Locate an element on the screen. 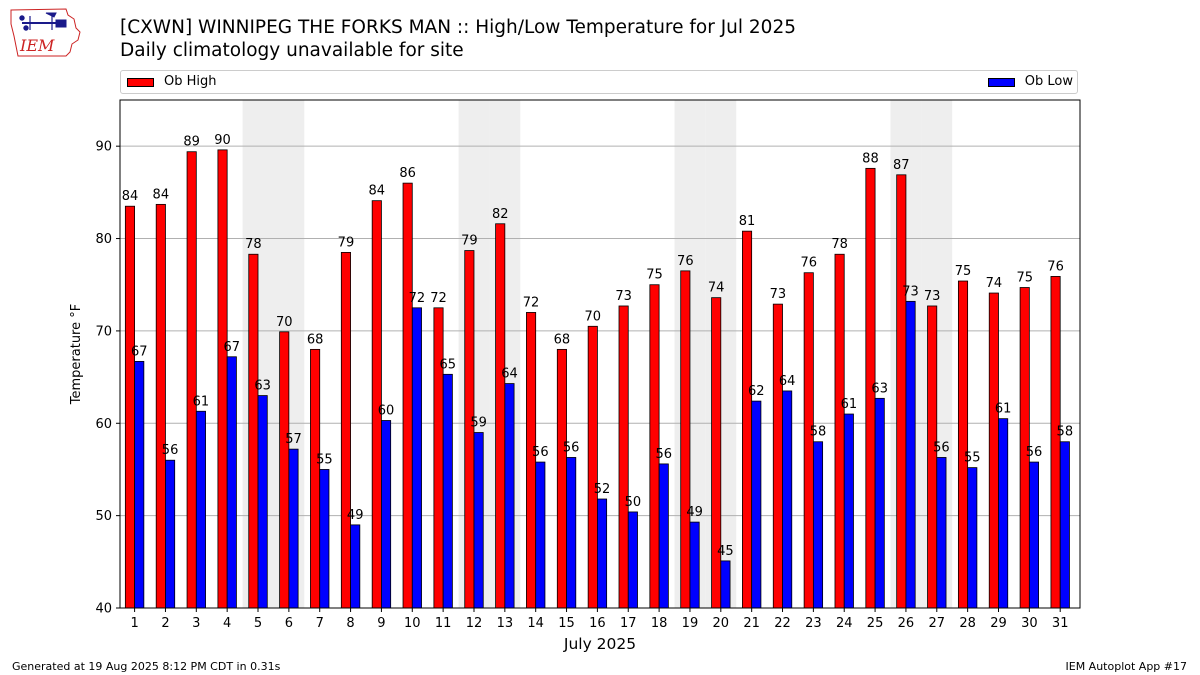 The image size is (1200, 675). weekend-shade is located at coordinates (258, 354).